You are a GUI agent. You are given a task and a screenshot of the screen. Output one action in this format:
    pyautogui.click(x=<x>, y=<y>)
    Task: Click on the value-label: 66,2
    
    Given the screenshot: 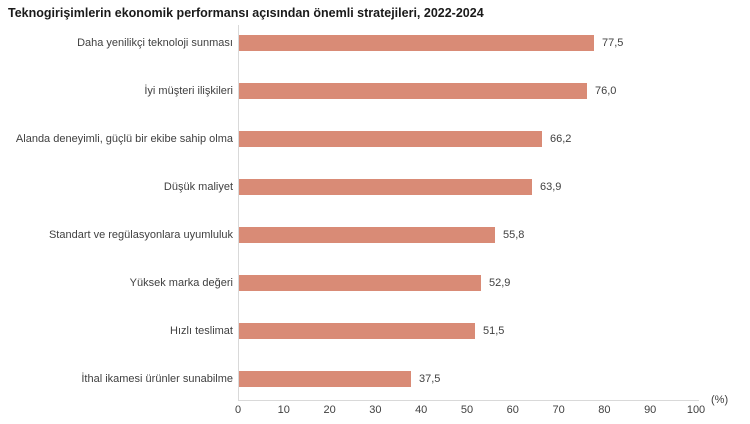 What is the action you would take?
    pyautogui.click(x=561, y=139)
    